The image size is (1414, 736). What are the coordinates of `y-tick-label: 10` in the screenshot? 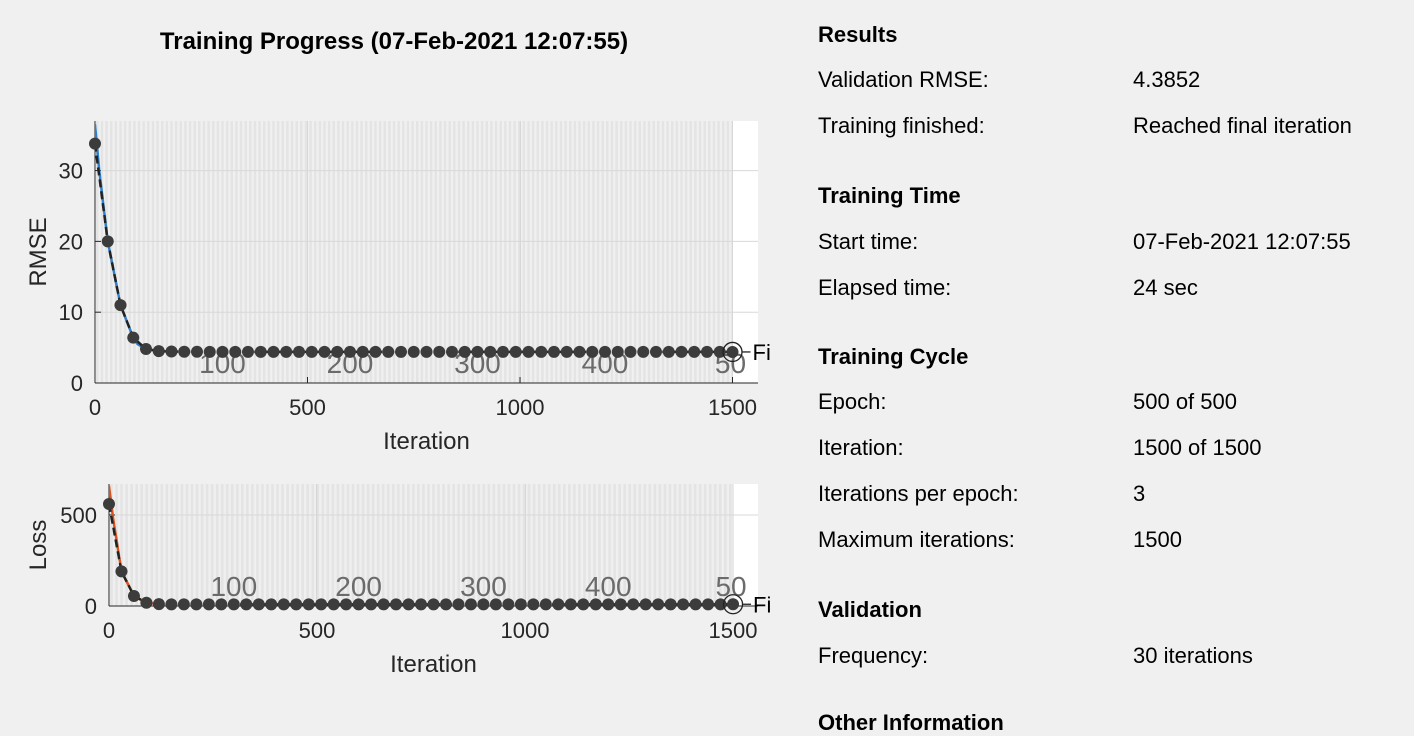 It's located at (71, 312).